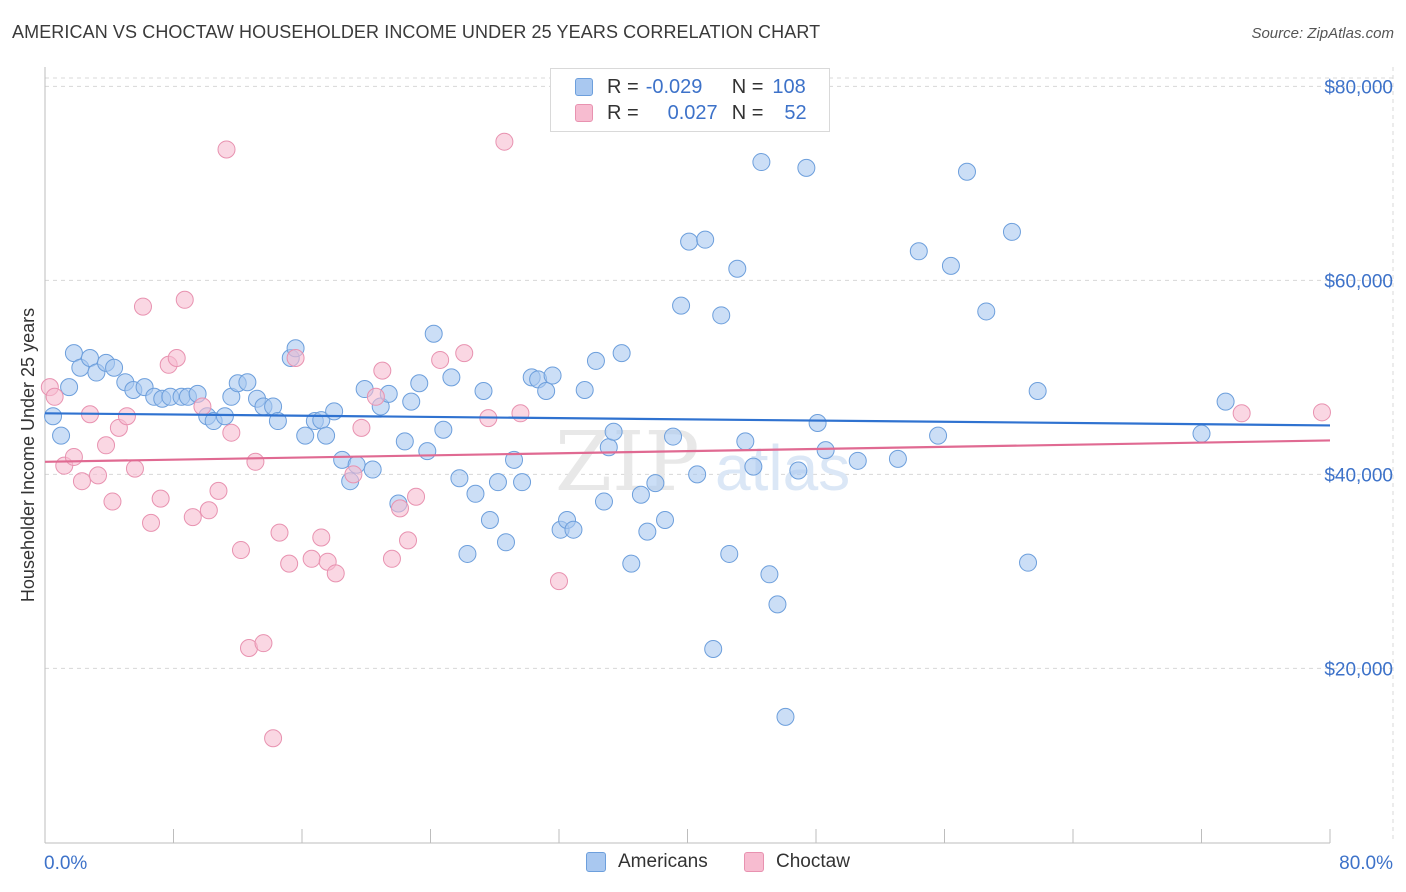 The width and height of the screenshot is (1406, 892). I want to click on americans-n-value: 108, so click(789, 86).